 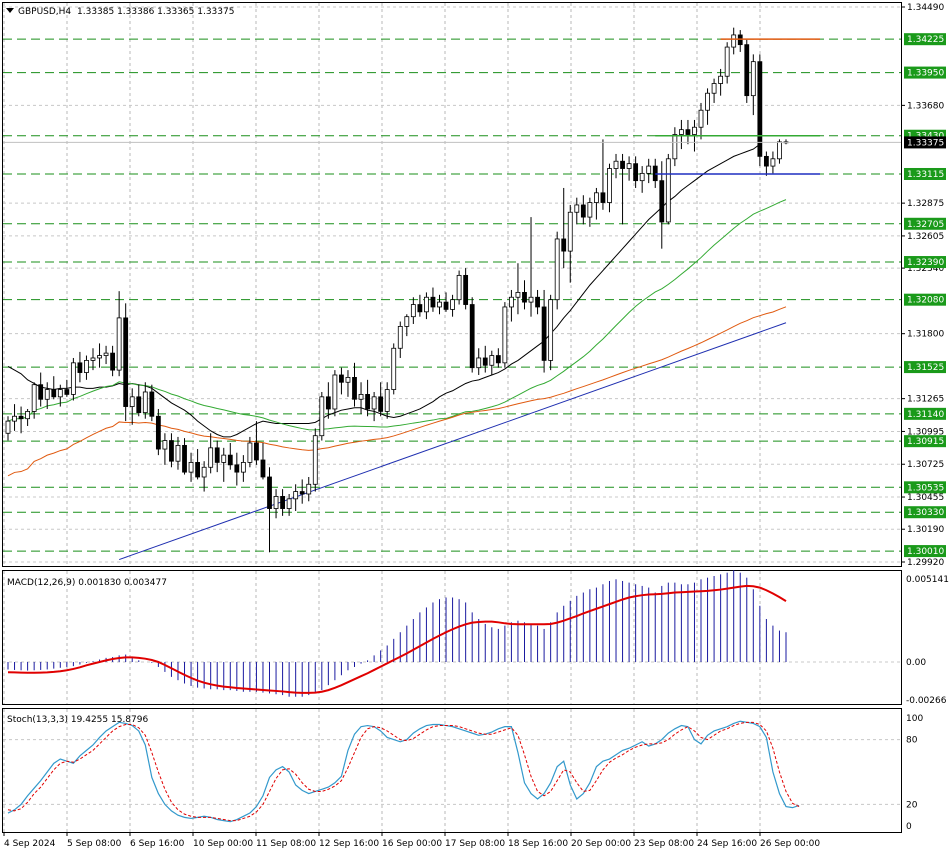 What do you see at coordinates (912, 741) in the screenshot?
I see `stoch-scale-label: 80` at bounding box center [912, 741].